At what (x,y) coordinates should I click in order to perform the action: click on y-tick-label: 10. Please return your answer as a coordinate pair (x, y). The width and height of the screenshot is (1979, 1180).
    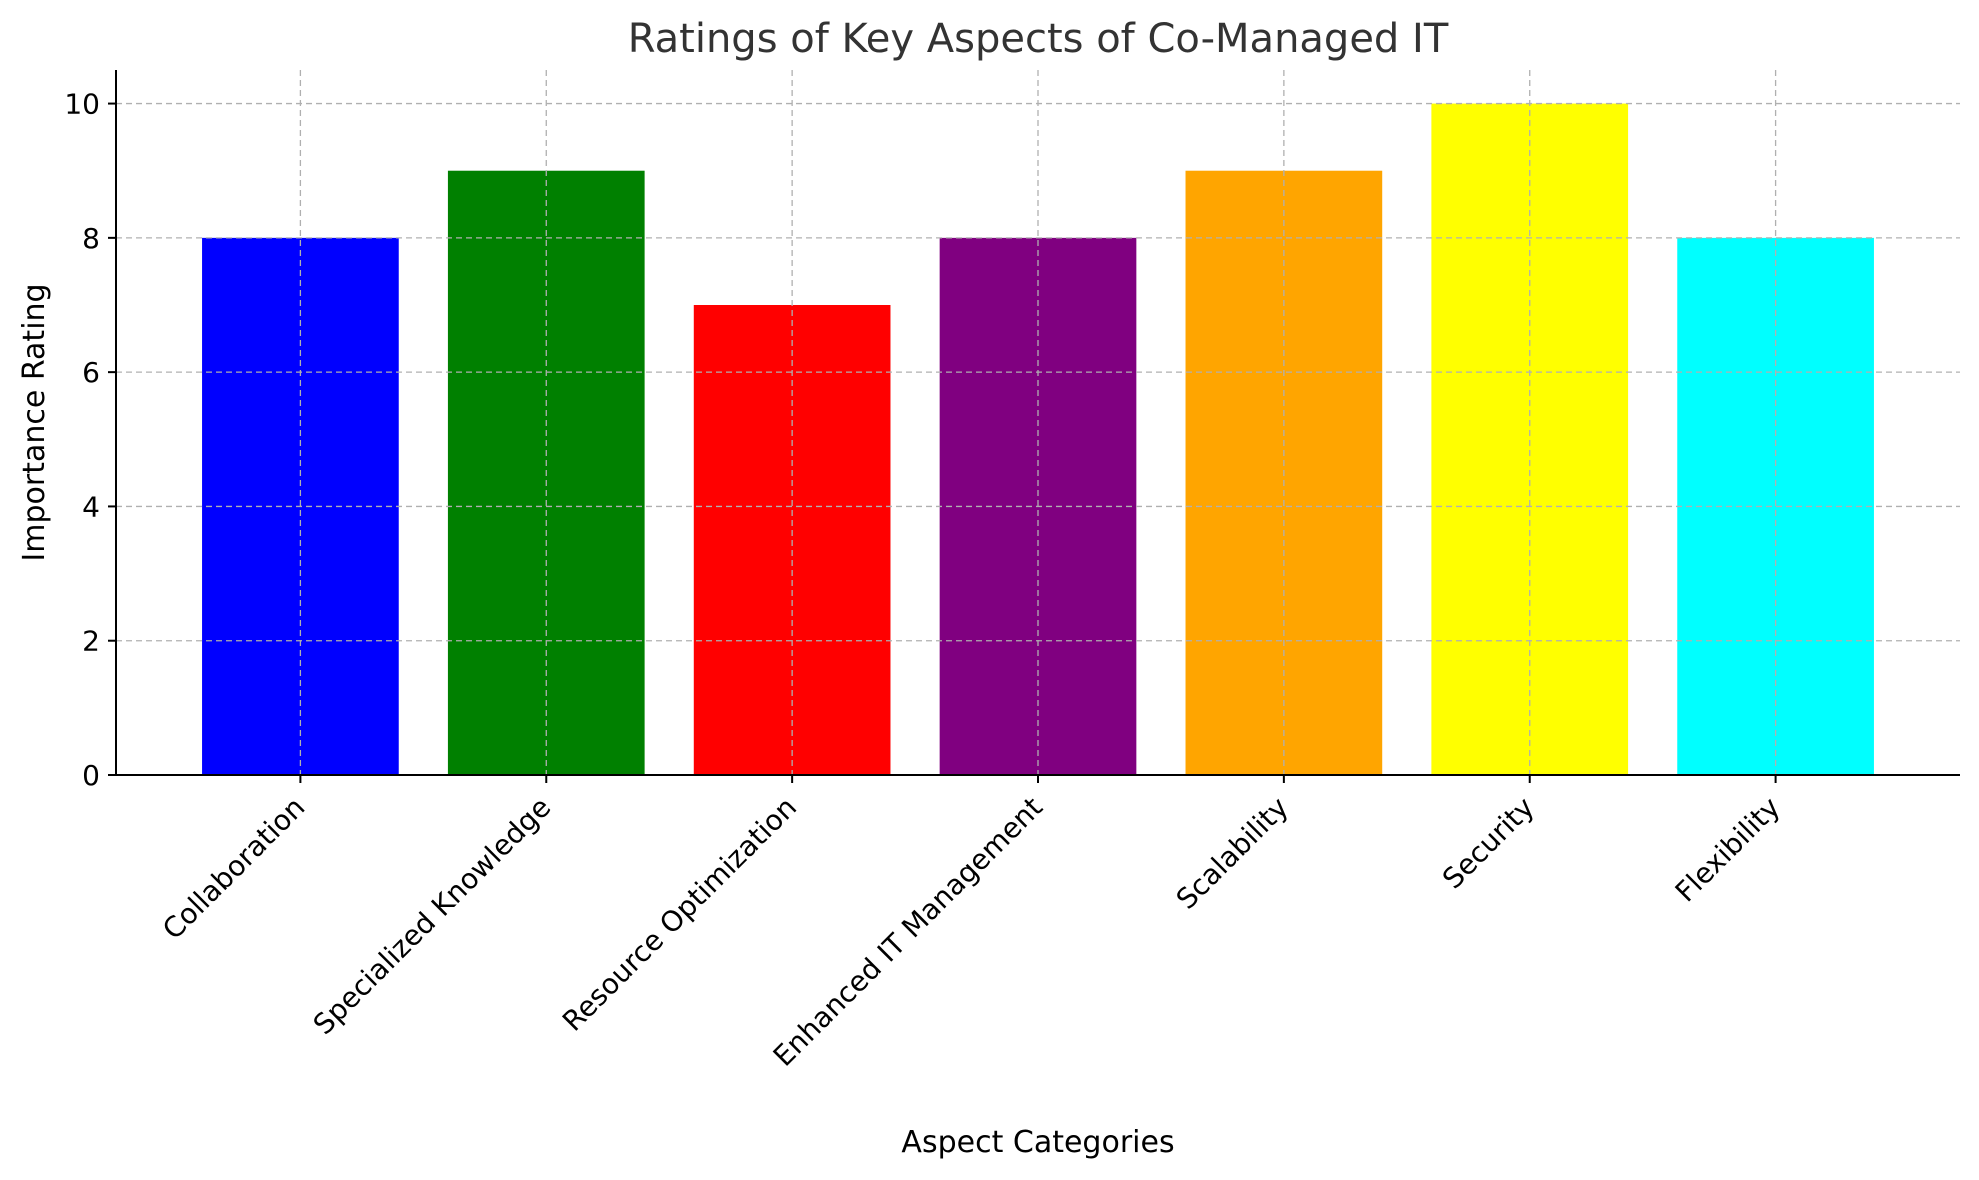
    Looking at the image, I should click on (82, 104).